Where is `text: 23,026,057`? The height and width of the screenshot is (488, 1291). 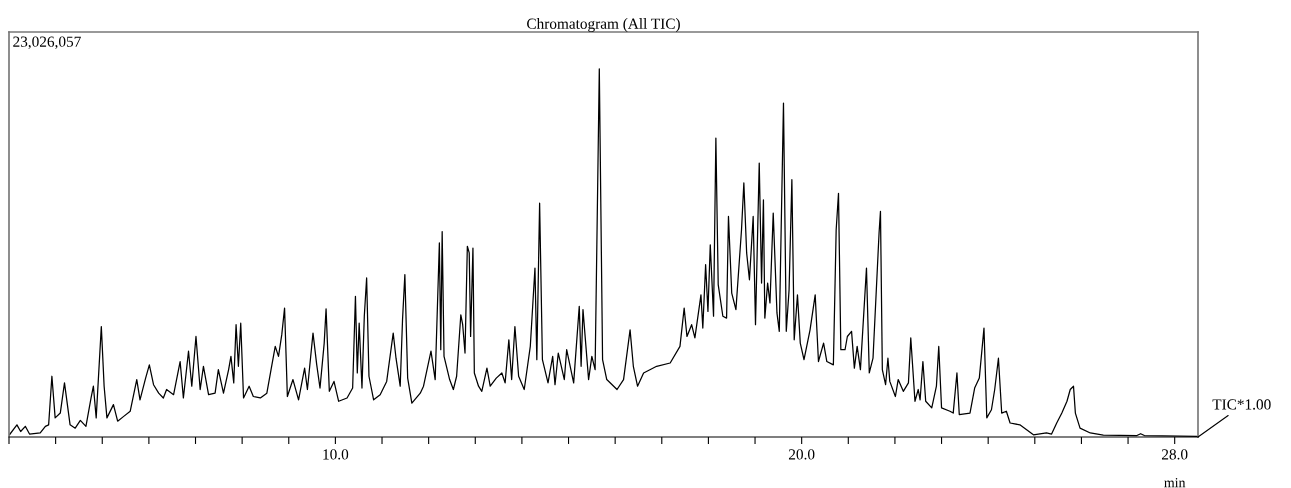 text: 23,026,057 is located at coordinates (47, 42).